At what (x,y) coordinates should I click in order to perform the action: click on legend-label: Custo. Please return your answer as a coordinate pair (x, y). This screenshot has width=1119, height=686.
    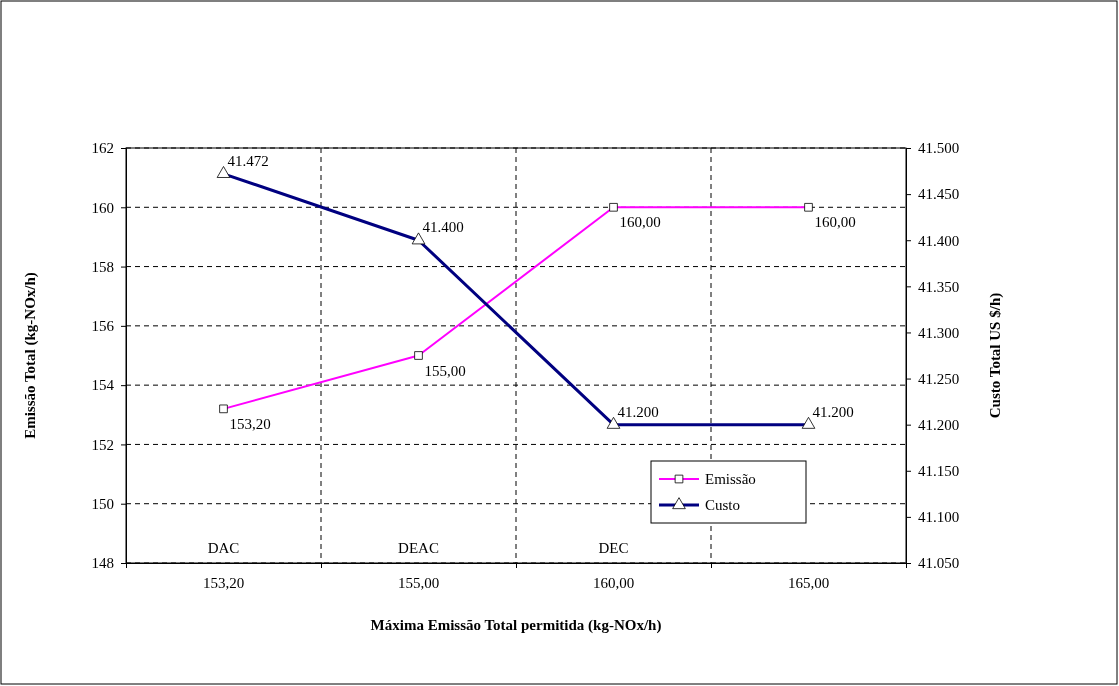
    Looking at the image, I should click on (723, 505).